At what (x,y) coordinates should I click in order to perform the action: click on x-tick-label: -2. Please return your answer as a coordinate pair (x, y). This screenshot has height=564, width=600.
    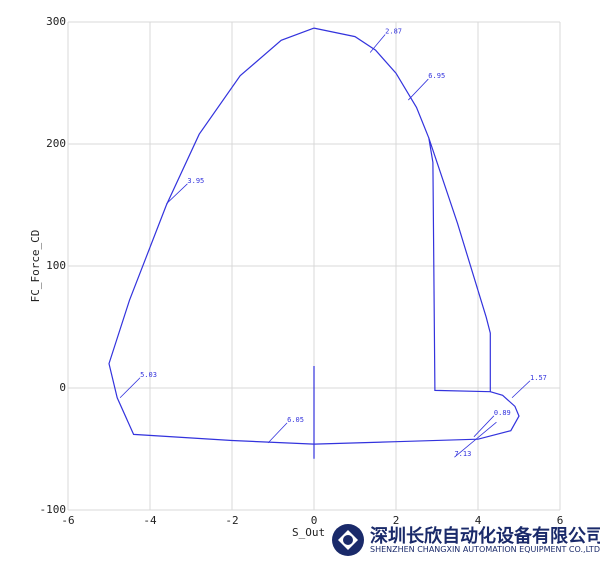
    Looking at the image, I should click on (231, 520).